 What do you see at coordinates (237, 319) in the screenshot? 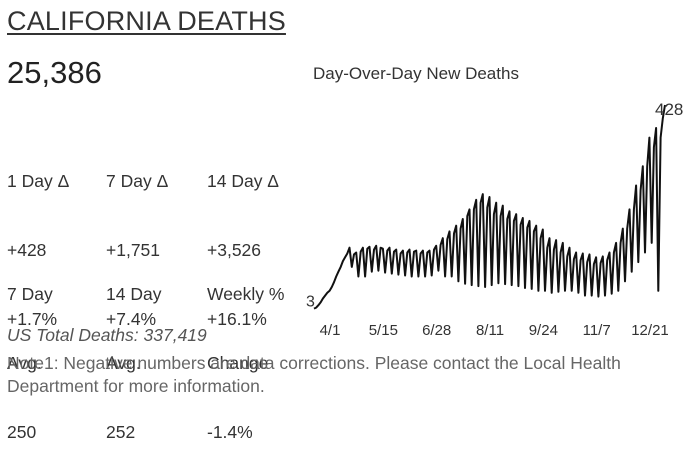
I see `stat-percent: +16.1%` at bounding box center [237, 319].